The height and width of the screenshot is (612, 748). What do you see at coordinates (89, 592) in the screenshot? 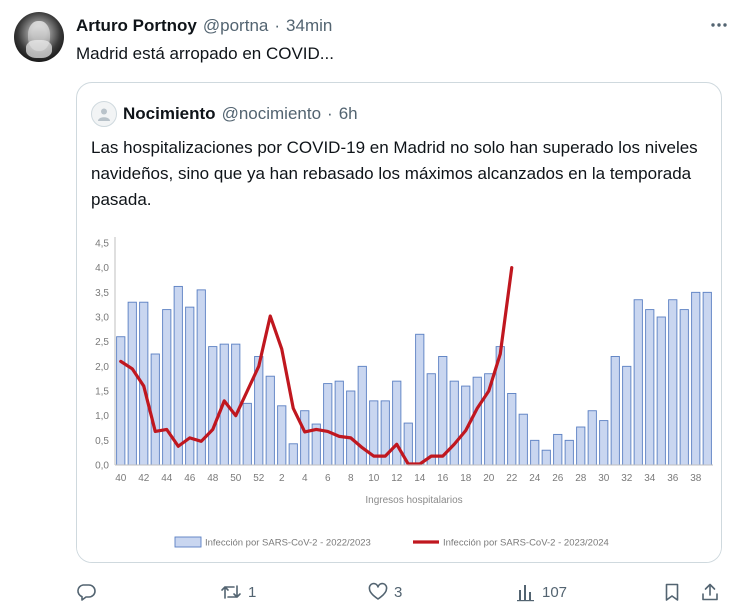
I see `reply-button` at bounding box center [89, 592].